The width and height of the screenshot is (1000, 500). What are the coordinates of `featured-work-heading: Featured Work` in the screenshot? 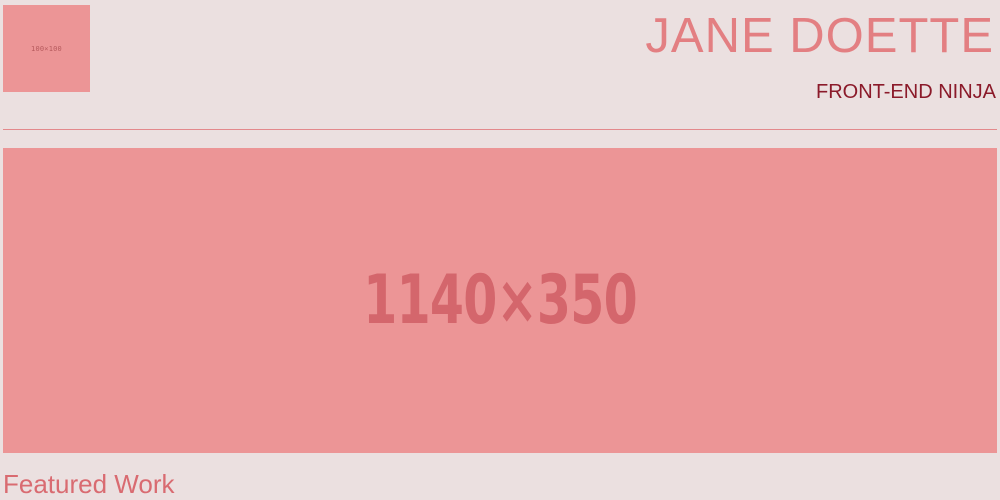 It's located at (89, 484).